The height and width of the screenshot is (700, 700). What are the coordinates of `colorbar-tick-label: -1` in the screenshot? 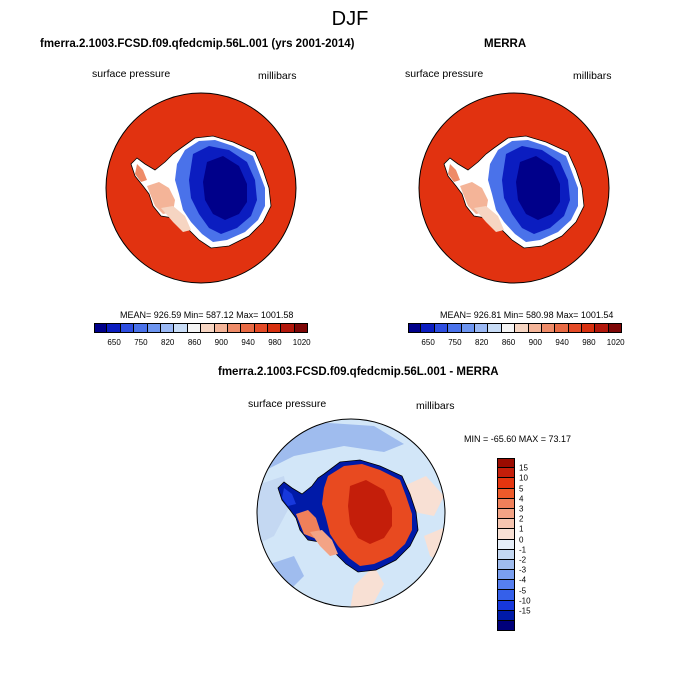 It's located at (523, 550).